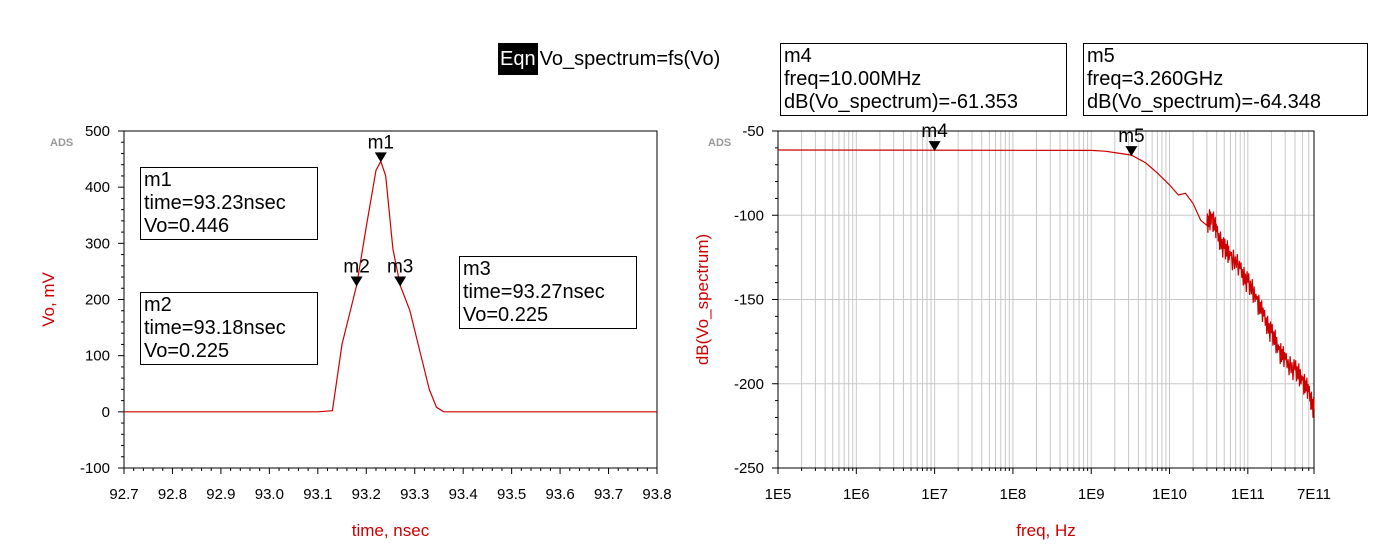 The image size is (1388, 555). What do you see at coordinates (1101, 56) in the screenshot?
I see `marker-box-m5-line-1: m5` at bounding box center [1101, 56].